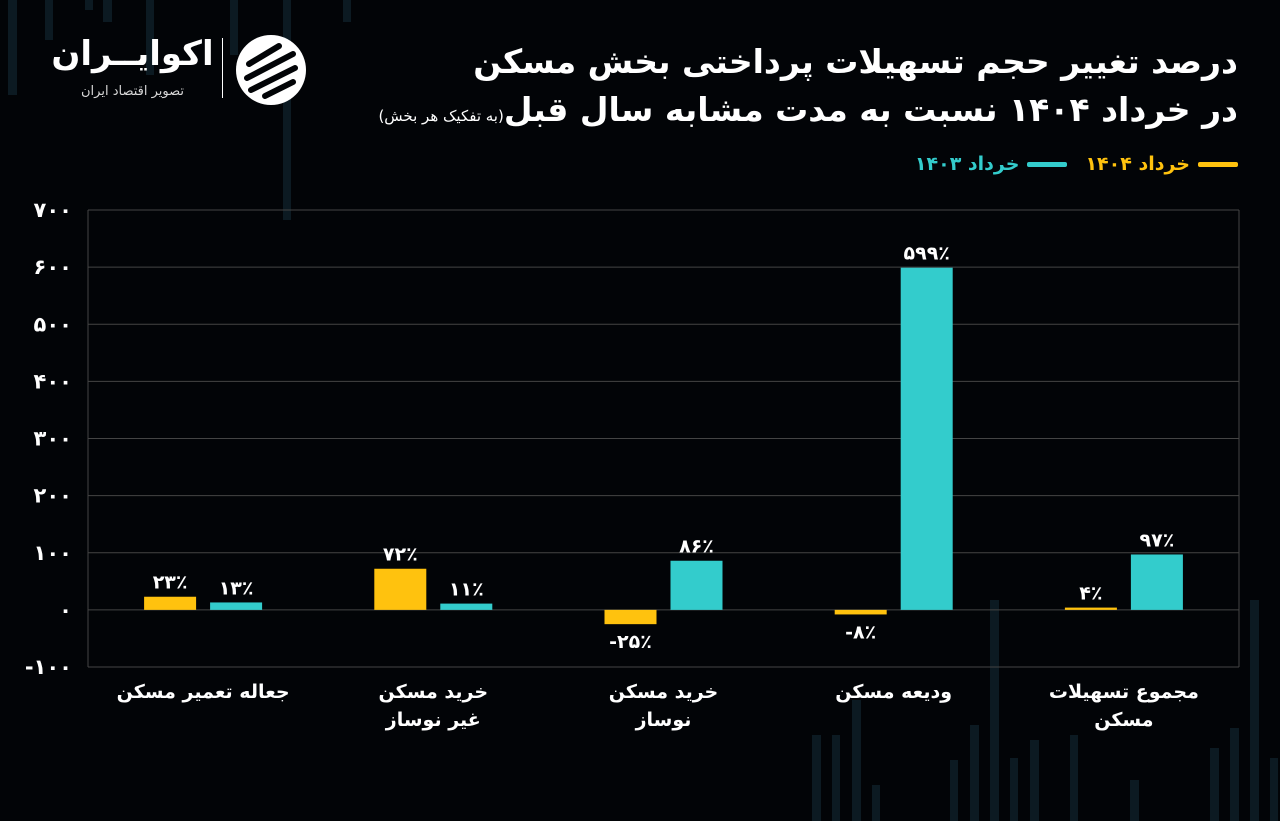 The height and width of the screenshot is (821, 1280). Describe the element at coordinates (1076, 164) in the screenshot. I see `chart-legend: خرداد ۱۴۰۴ خرداد ۱۴۰۳` at that location.